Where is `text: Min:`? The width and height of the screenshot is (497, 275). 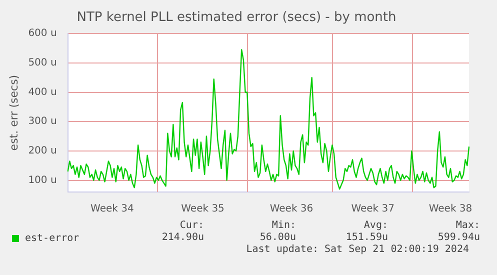
text: Min: is located at coordinates (283, 226).